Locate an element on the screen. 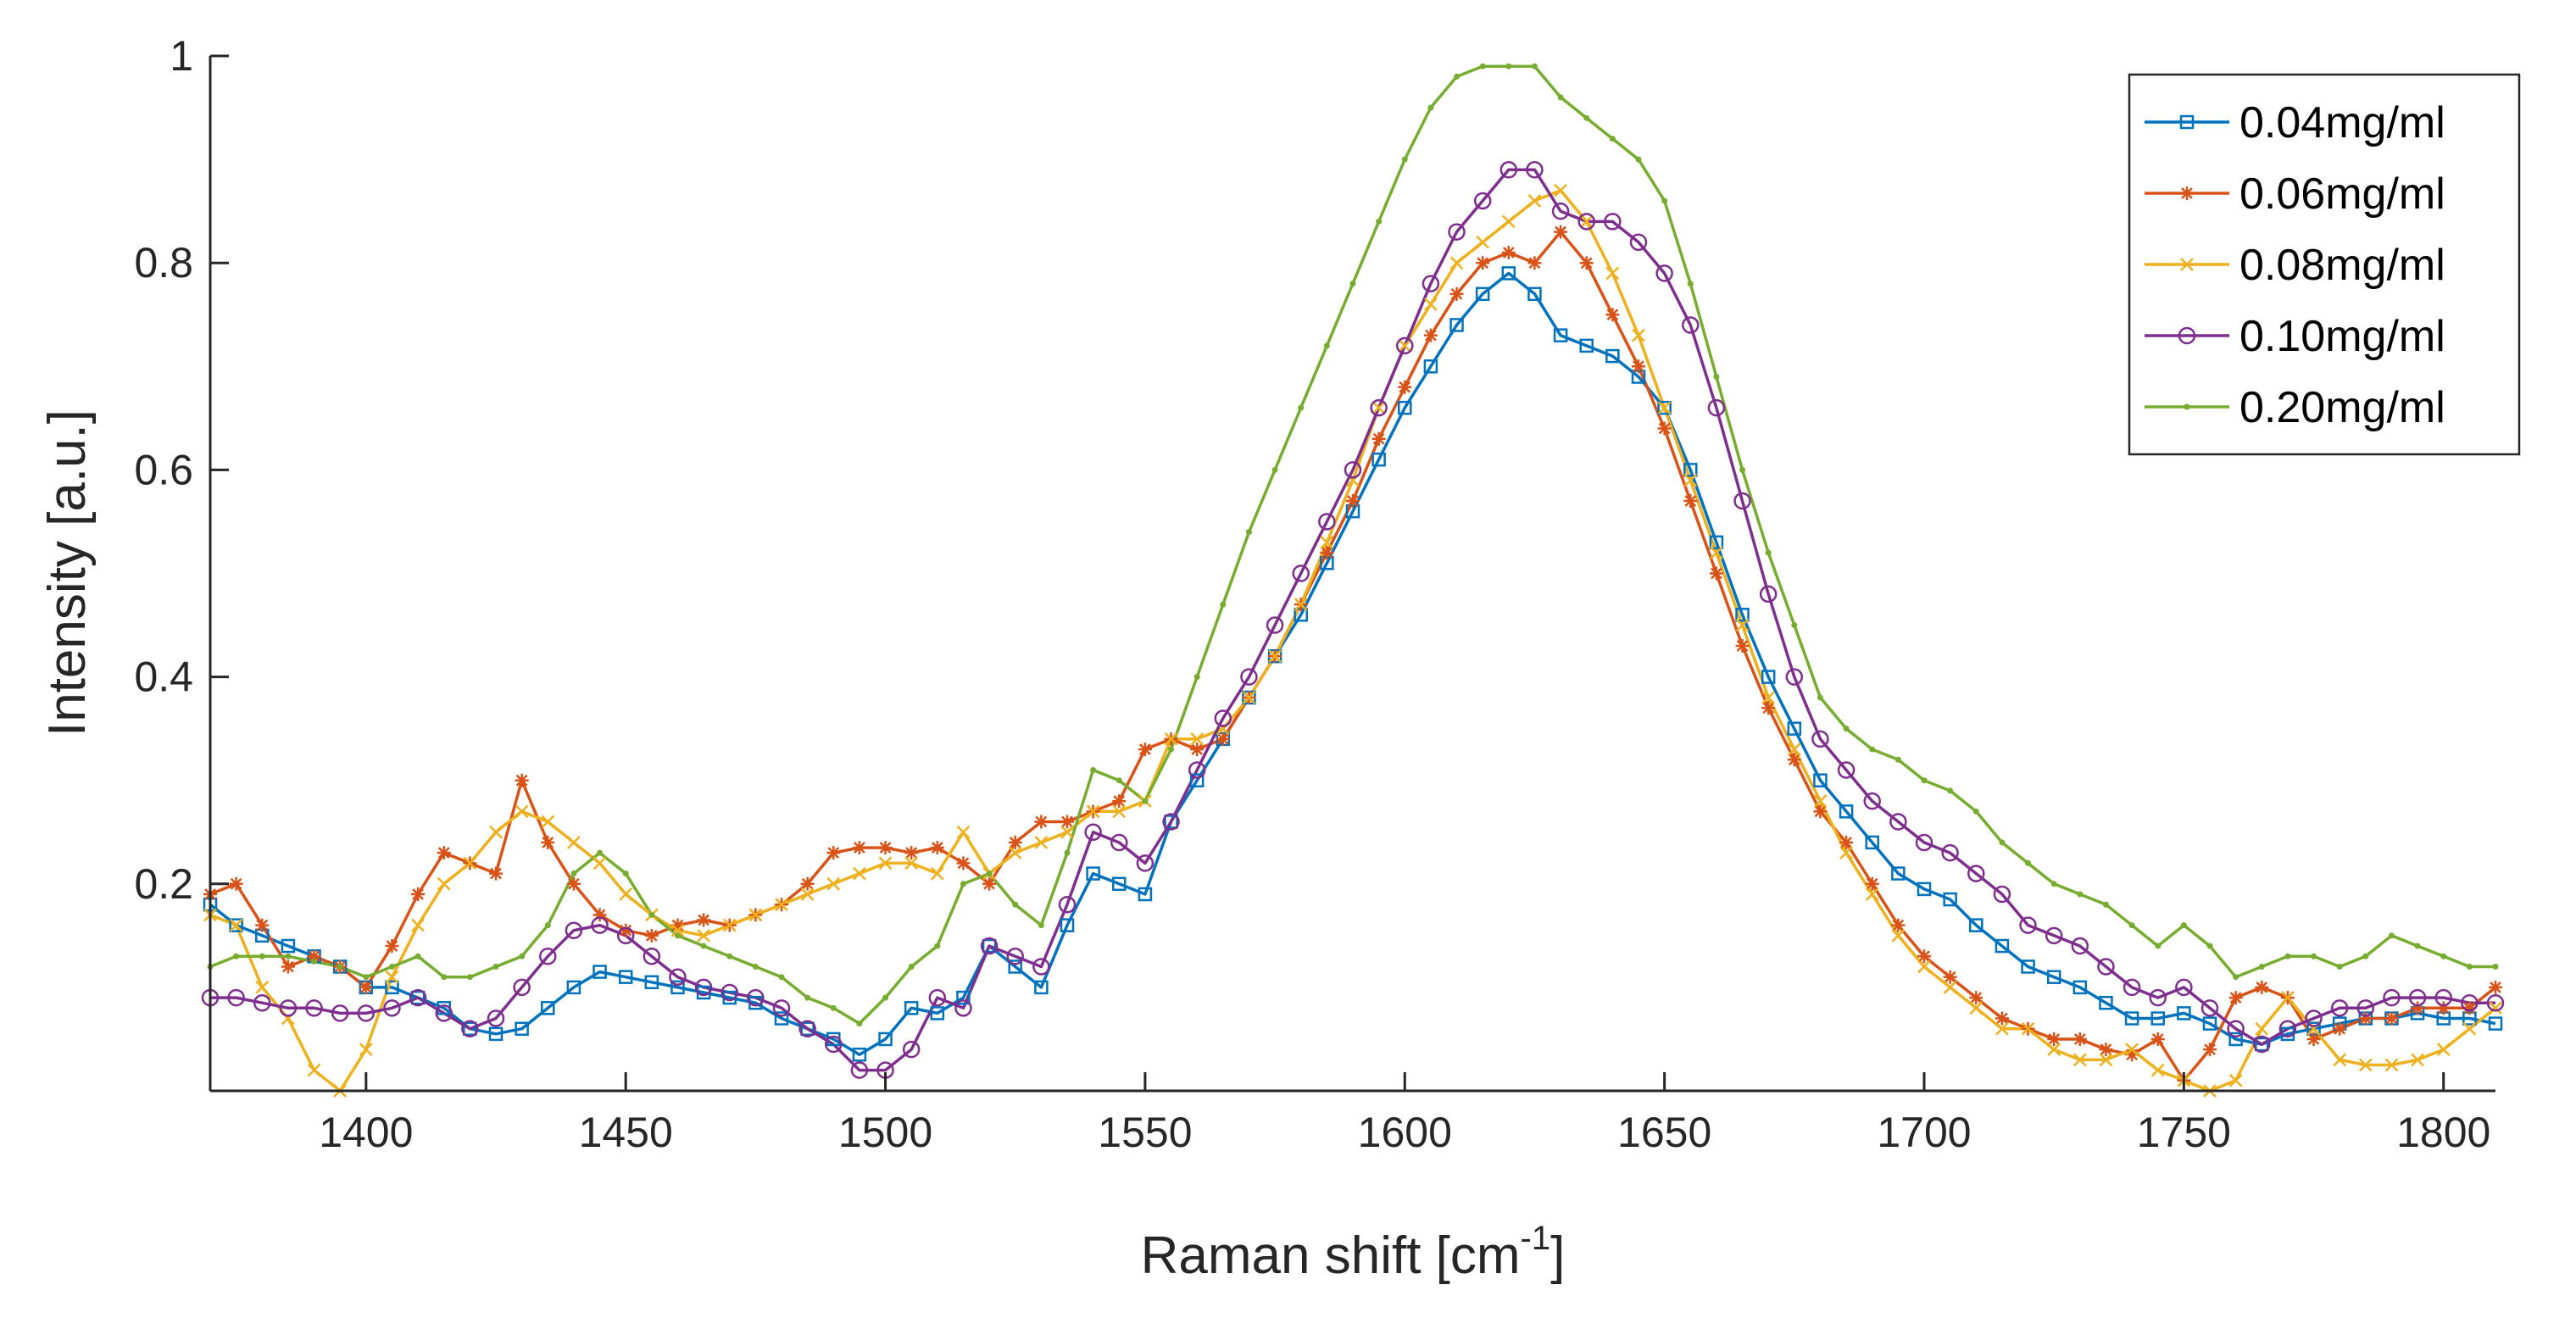  legend-label-2: 0.08mg/ml is located at coordinates (2342, 265).